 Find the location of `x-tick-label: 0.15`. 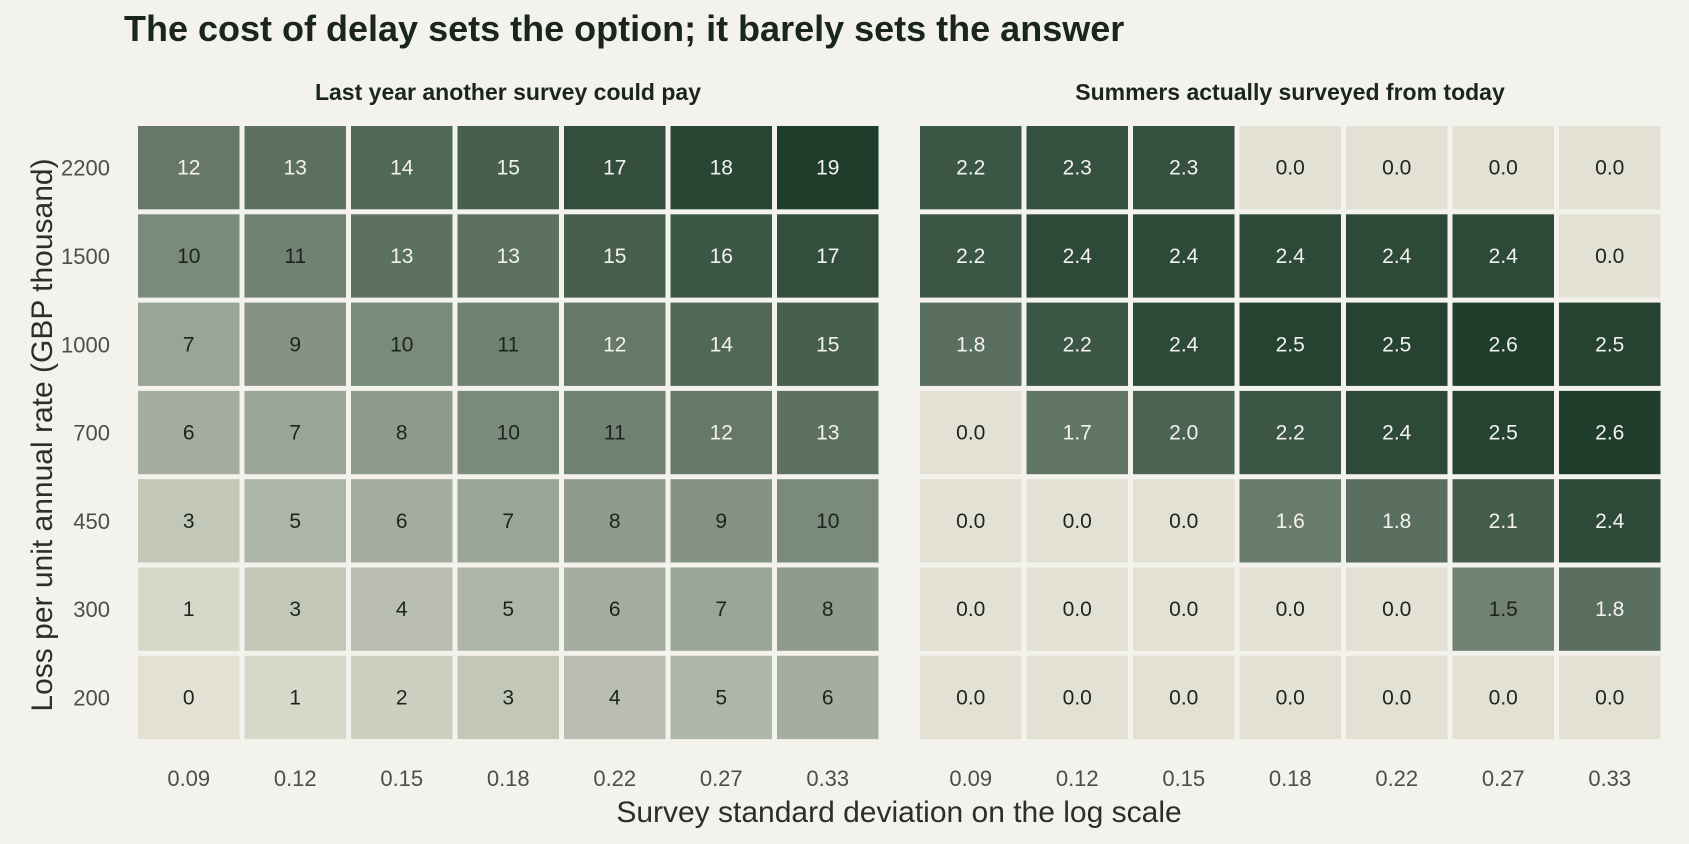

x-tick-label: 0.15 is located at coordinates (1183, 778).